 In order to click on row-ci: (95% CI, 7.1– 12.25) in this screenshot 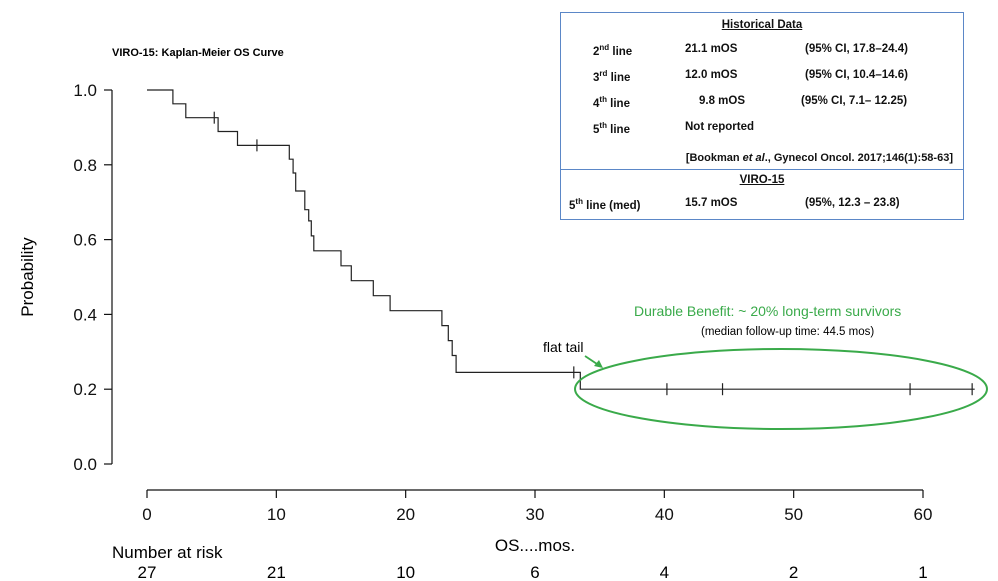, I will do `click(854, 101)`.